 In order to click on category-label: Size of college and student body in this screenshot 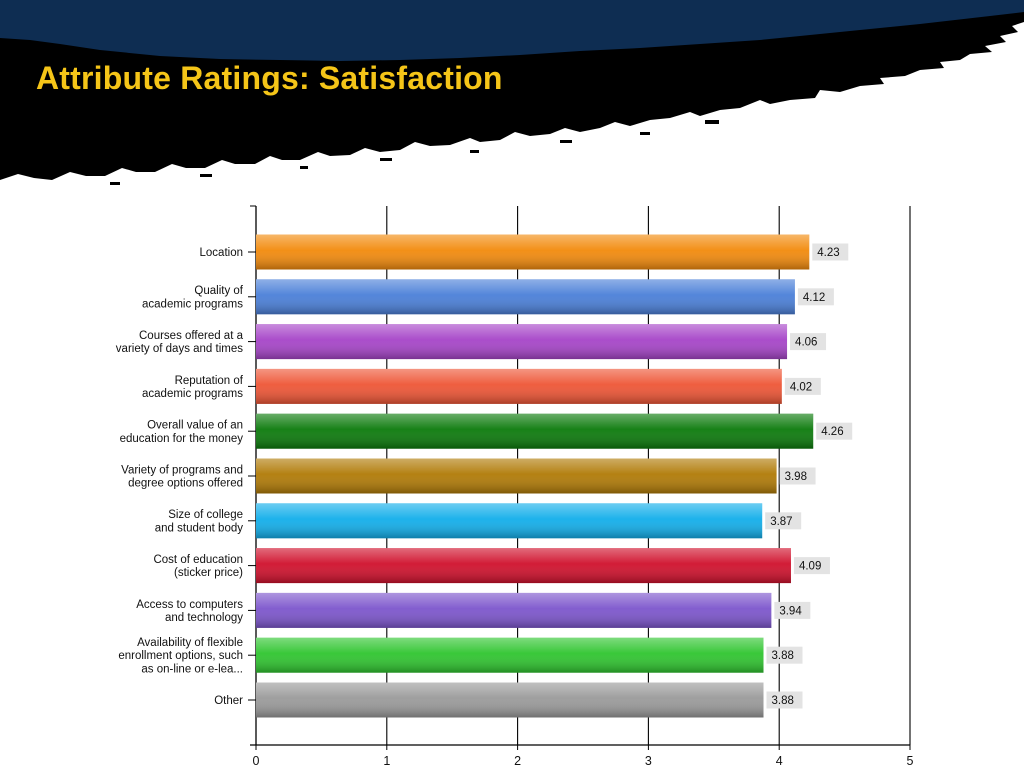, I will do `click(199, 521)`.